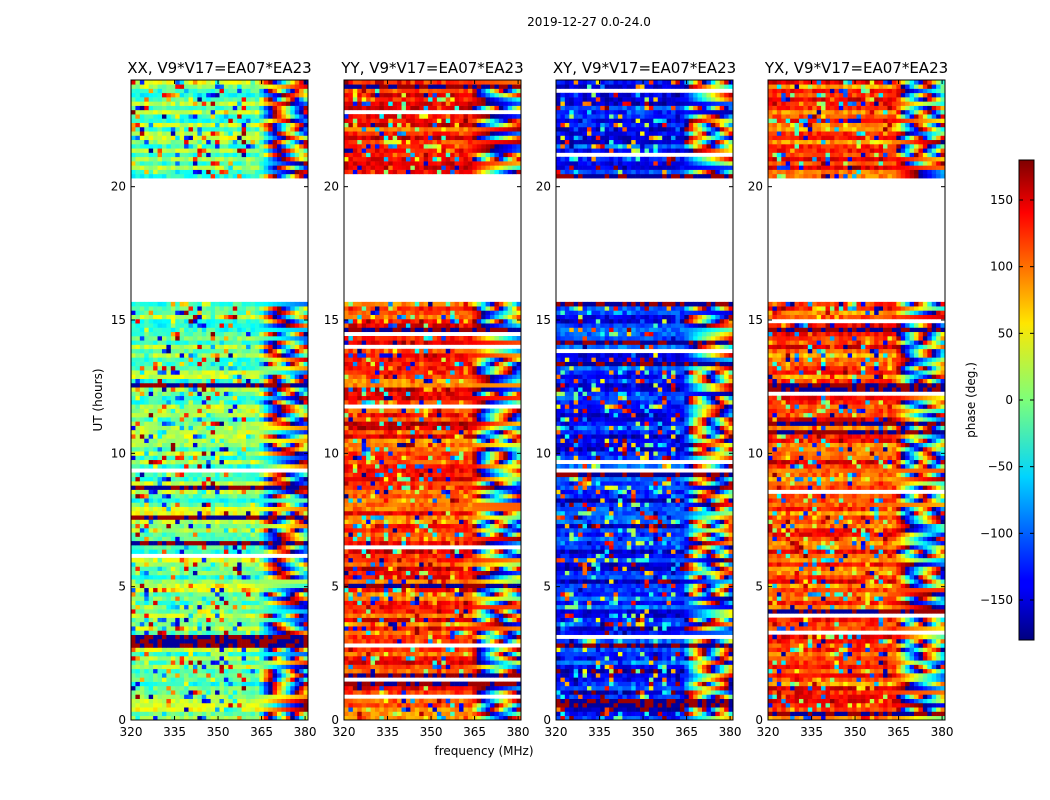 This screenshot has height=800, width=1050. I want to click on y-axis-label: UT (hours), so click(98, 399).